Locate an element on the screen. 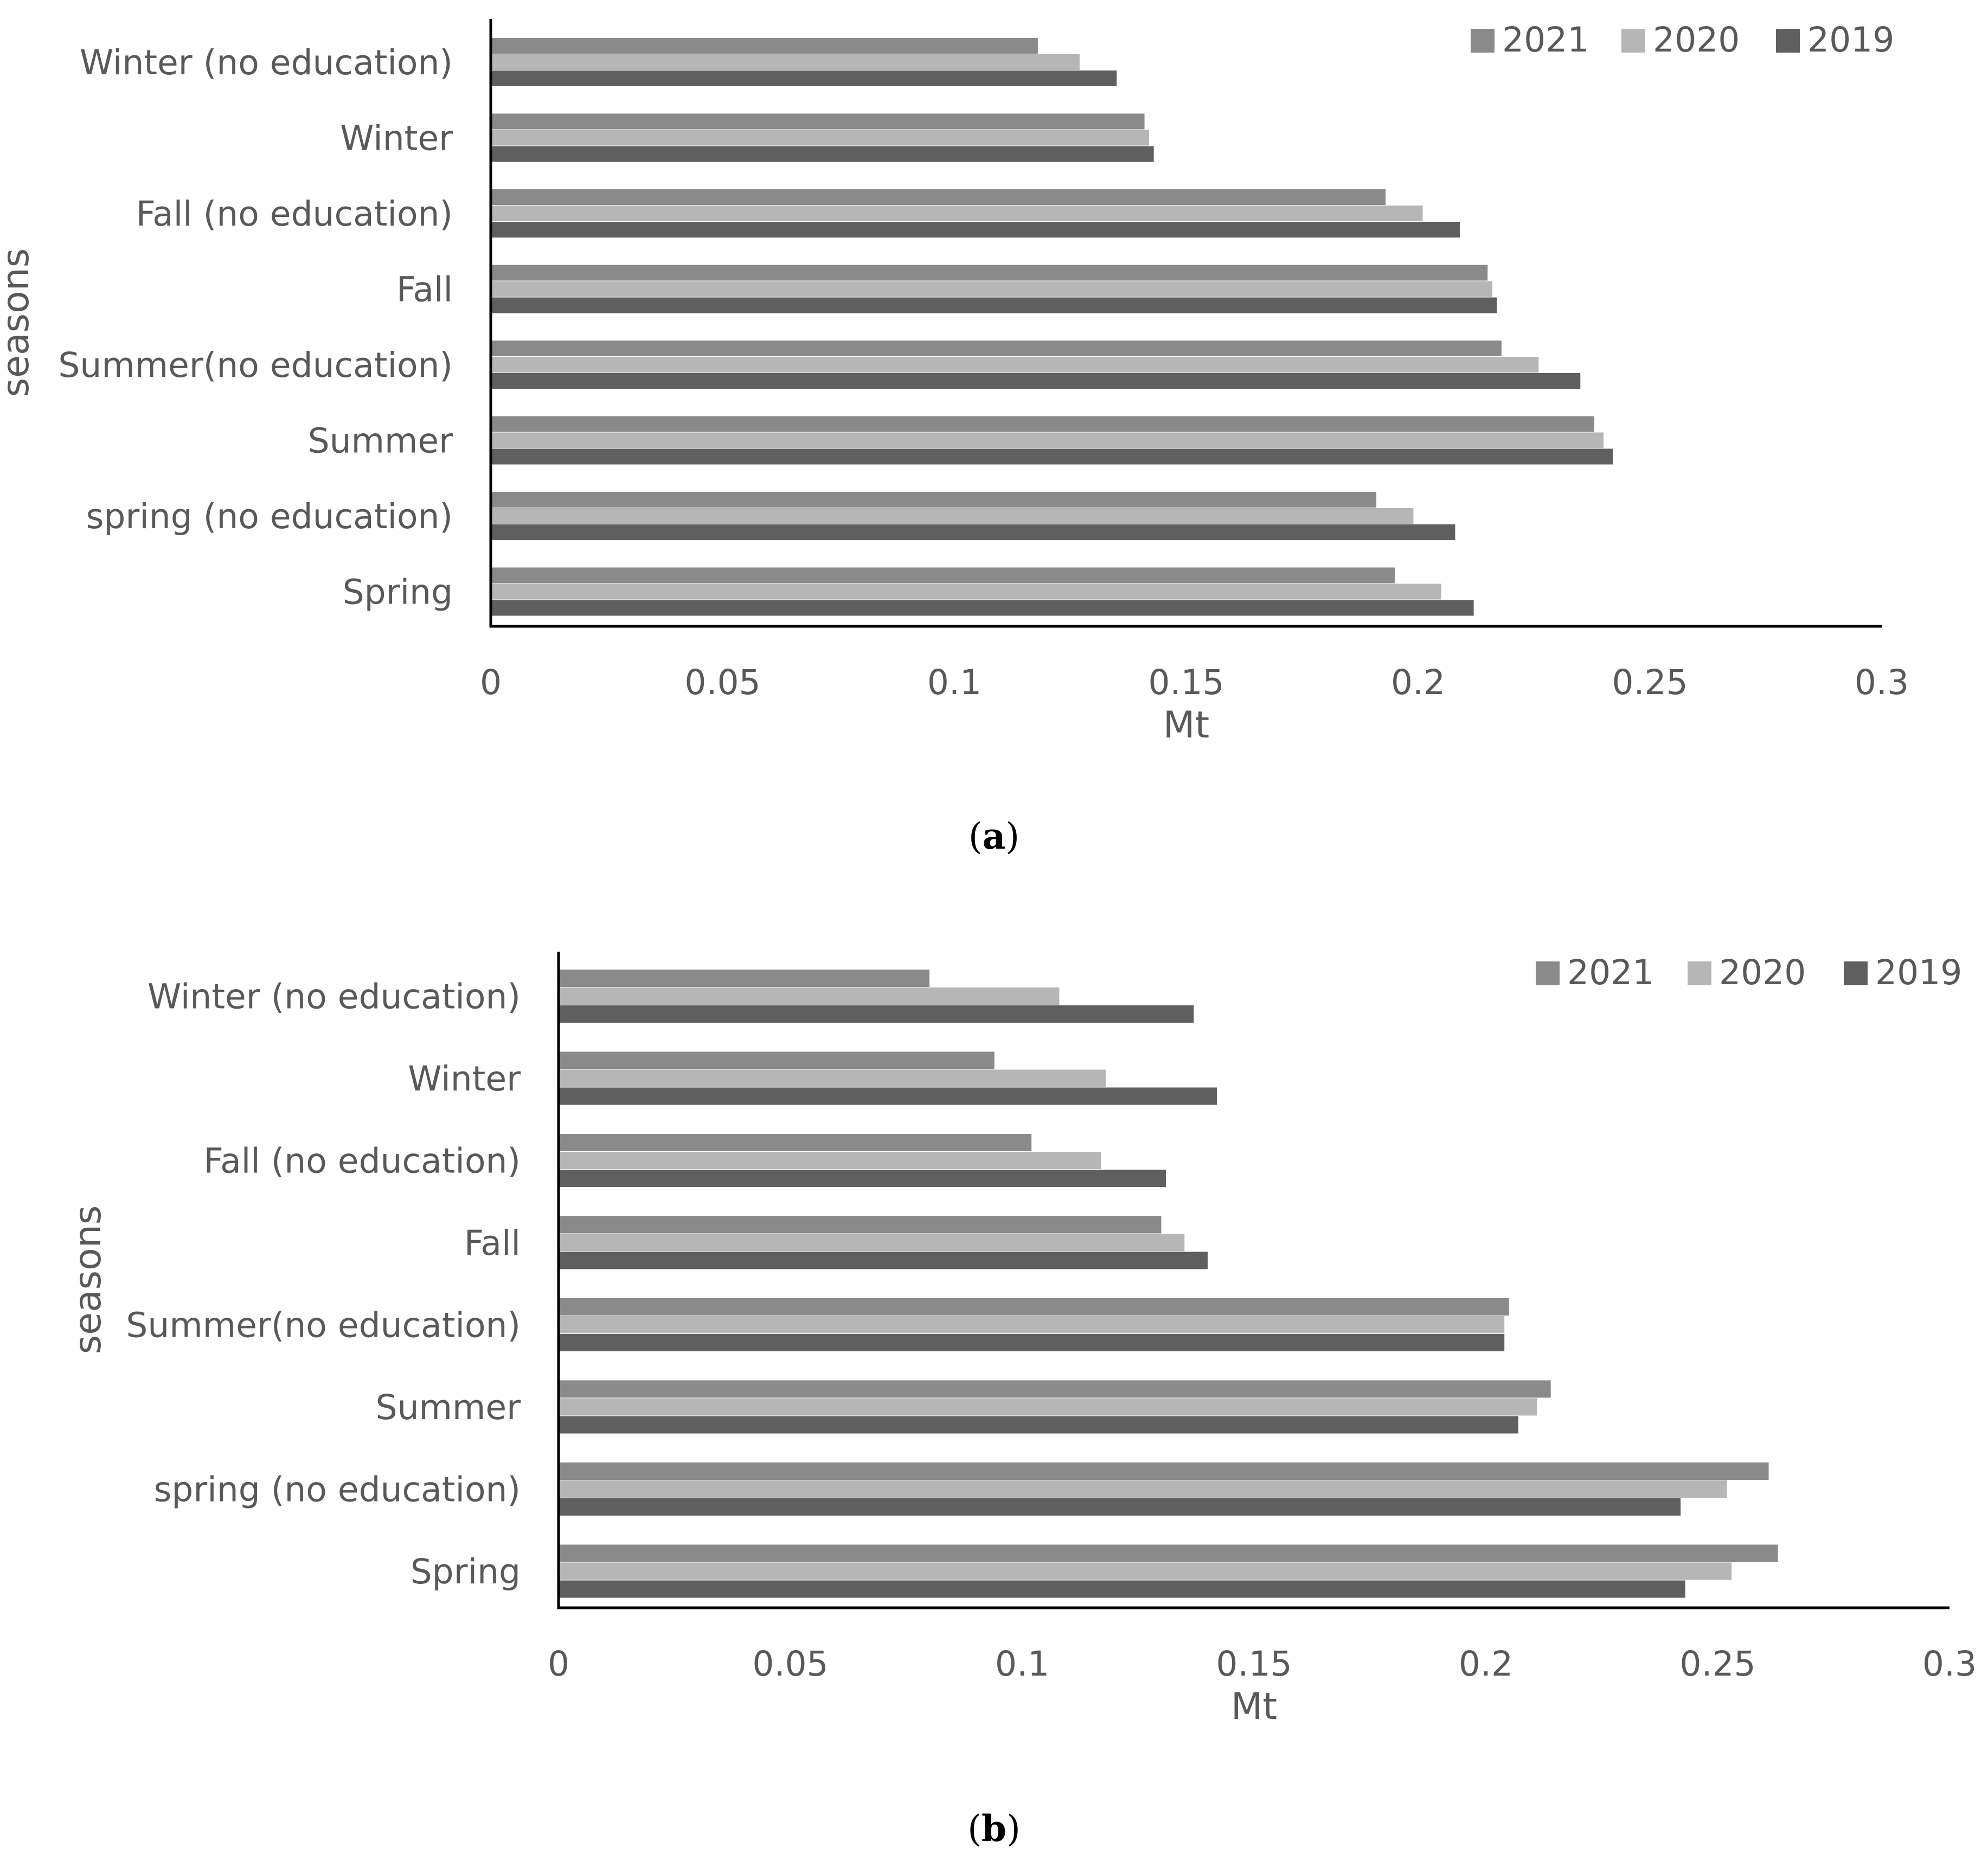 The width and height of the screenshot is (1988, 1867). category-label-a-7: Spring is located at coordinates (398, 592).